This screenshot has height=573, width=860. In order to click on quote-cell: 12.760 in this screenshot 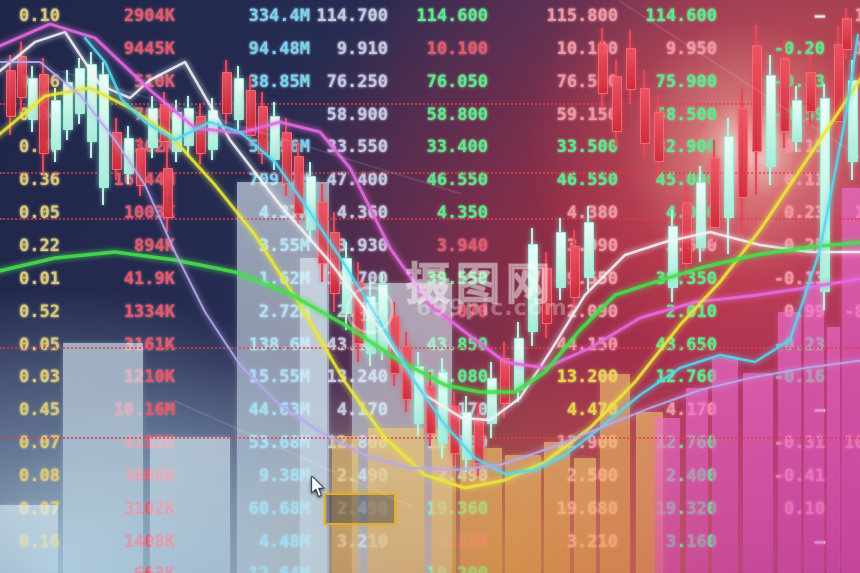, I will do `click(686, 377)`.